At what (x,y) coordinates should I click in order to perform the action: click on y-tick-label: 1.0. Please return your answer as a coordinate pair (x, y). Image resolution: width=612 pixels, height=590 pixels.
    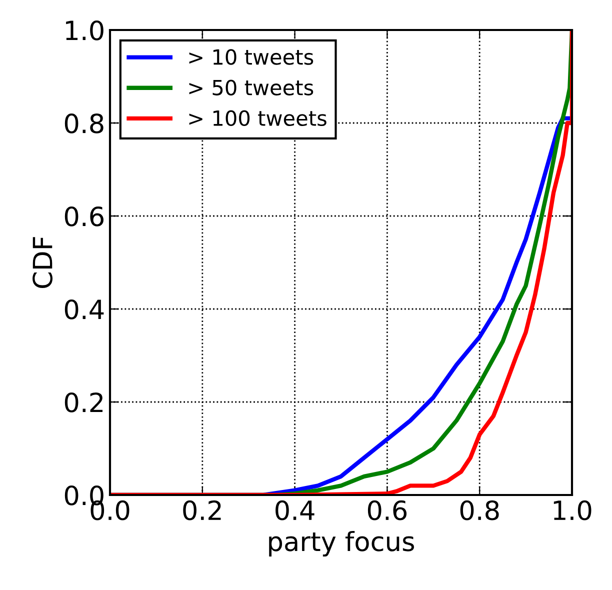
    Looking at the image, I should click on (85, 30).